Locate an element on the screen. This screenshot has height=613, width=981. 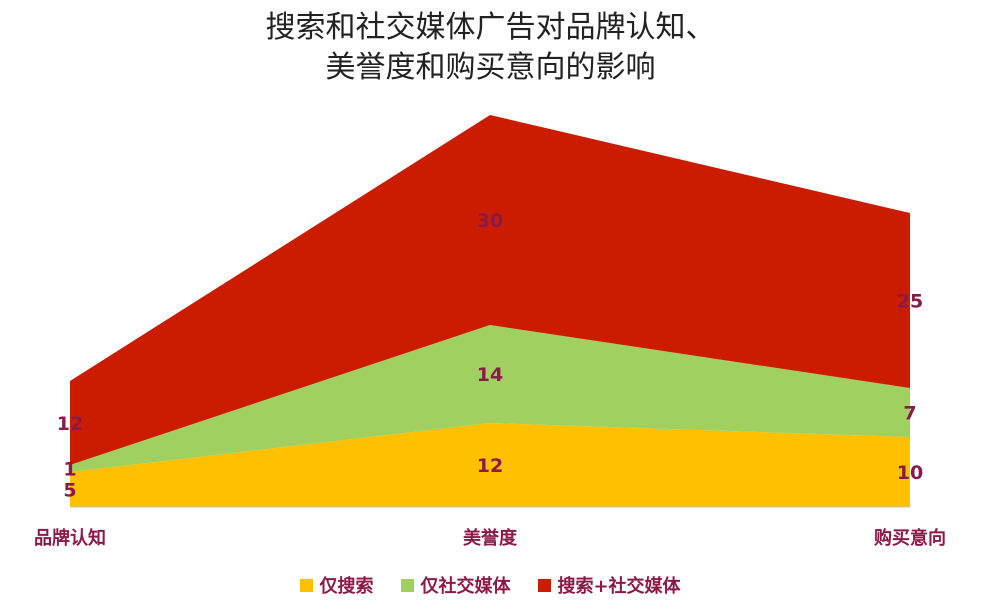
x-tick-label-3: 购买意向 is located at coordinates (910, 538).